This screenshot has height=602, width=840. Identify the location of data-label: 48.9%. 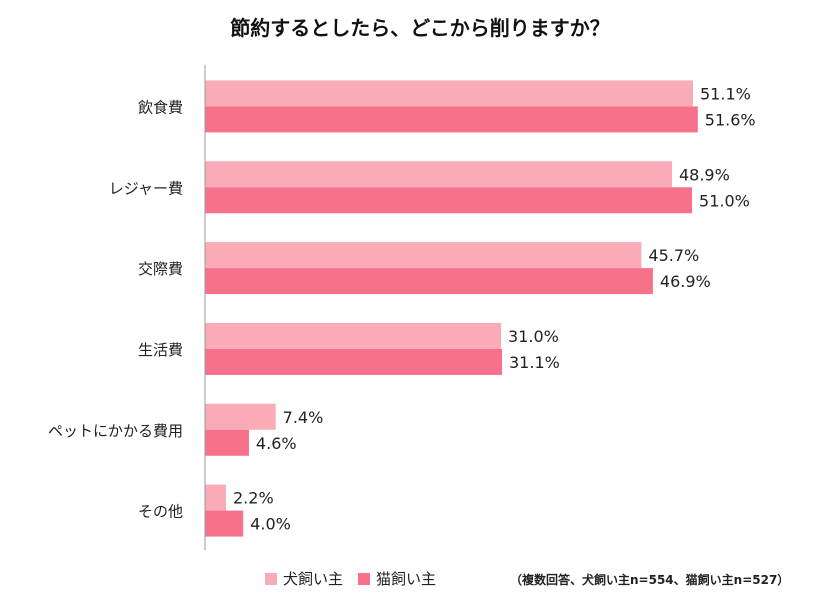
(704, 174).